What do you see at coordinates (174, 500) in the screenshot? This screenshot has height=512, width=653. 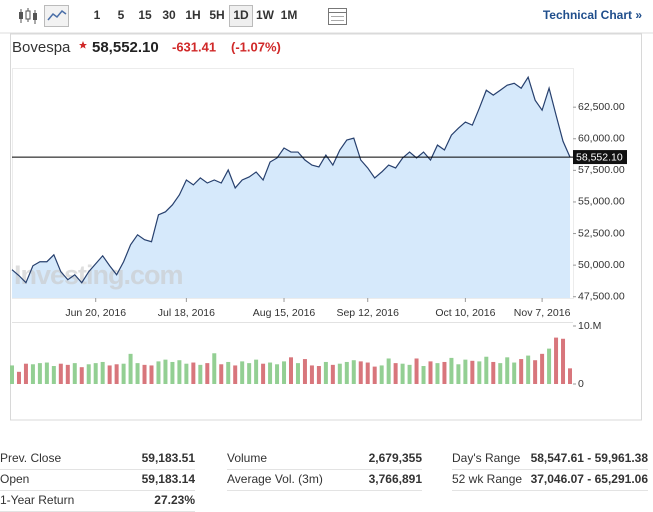 I see `stat-value: 27.23%` at bounding box center [174, 500].